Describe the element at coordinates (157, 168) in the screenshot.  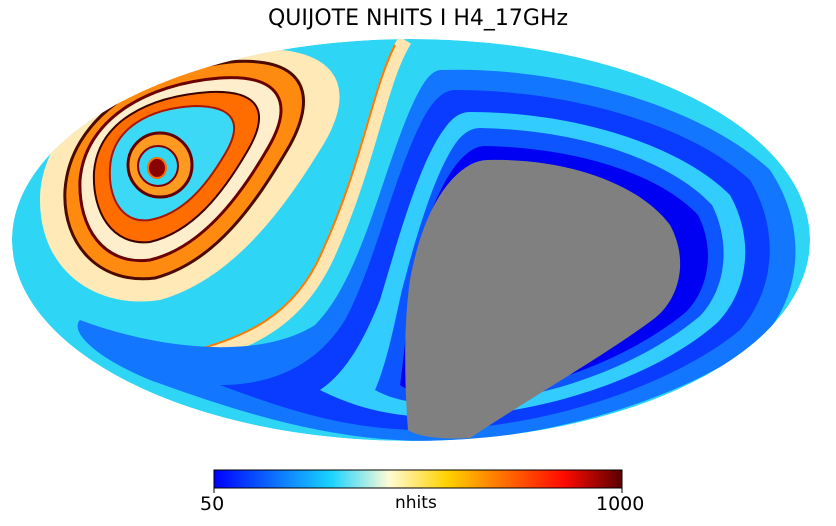
I see `hotspot-core` at that location.